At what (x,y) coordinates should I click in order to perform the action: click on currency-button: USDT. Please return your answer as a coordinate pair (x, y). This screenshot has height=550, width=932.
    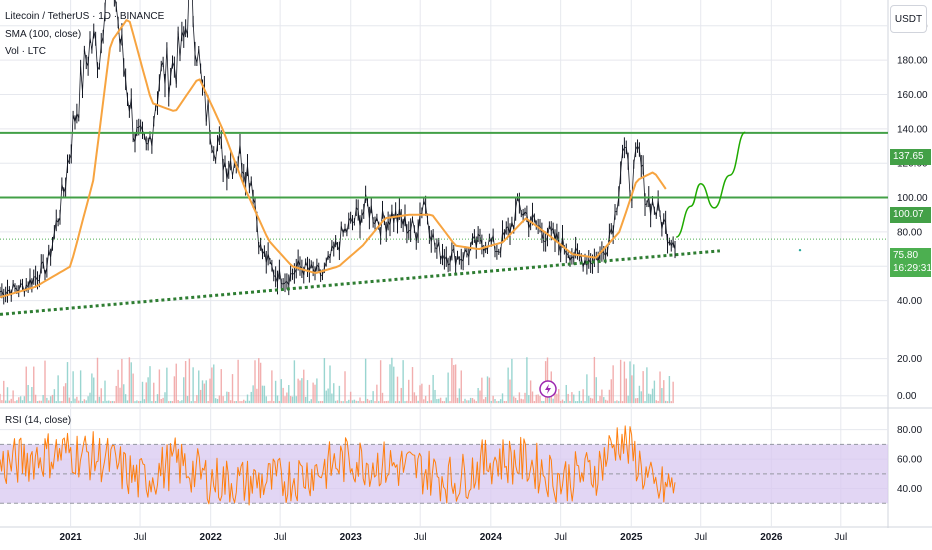
    Looking at the image, I should click on (908, 19).